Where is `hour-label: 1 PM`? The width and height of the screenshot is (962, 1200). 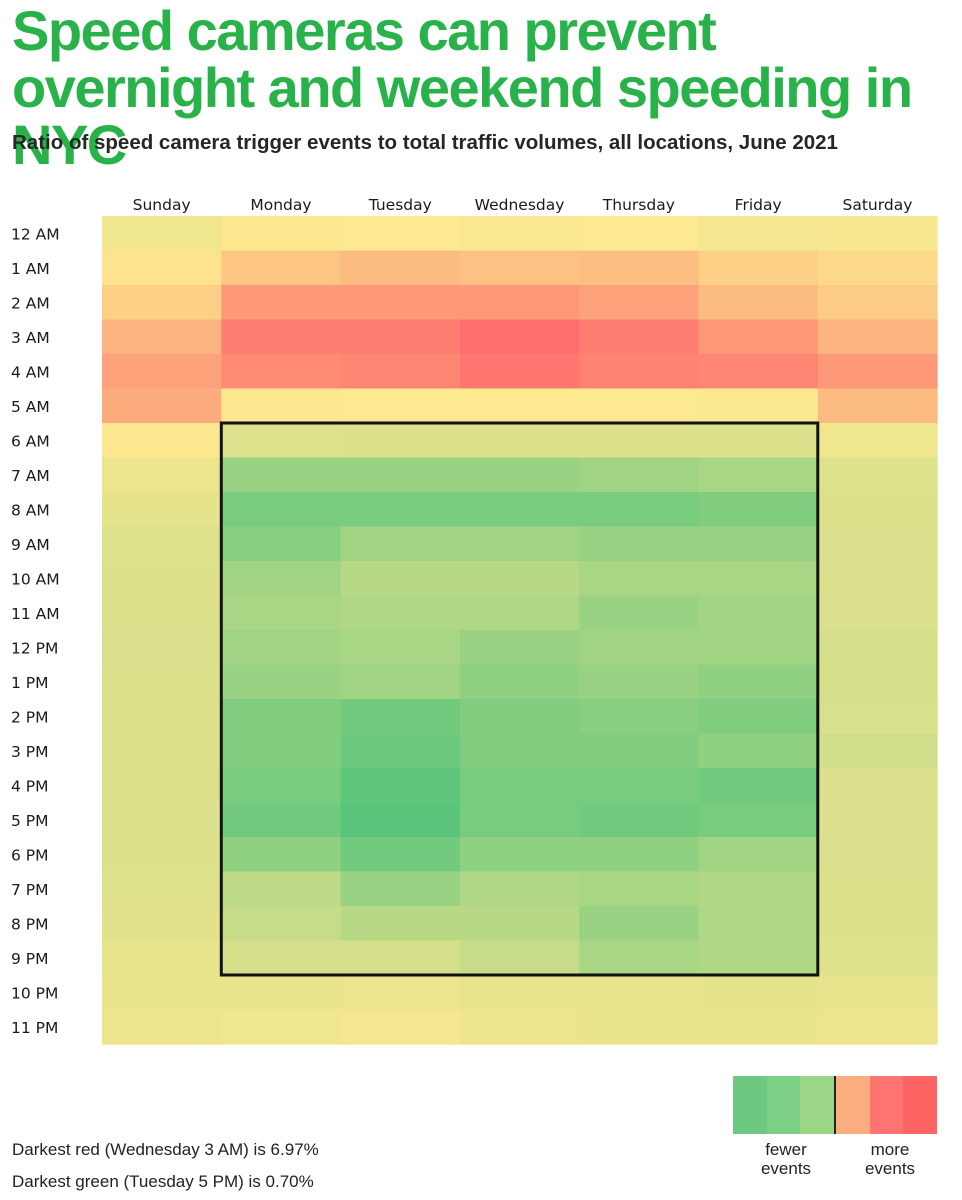 hour-label: 1 PM is located at coordinates (30, 683).